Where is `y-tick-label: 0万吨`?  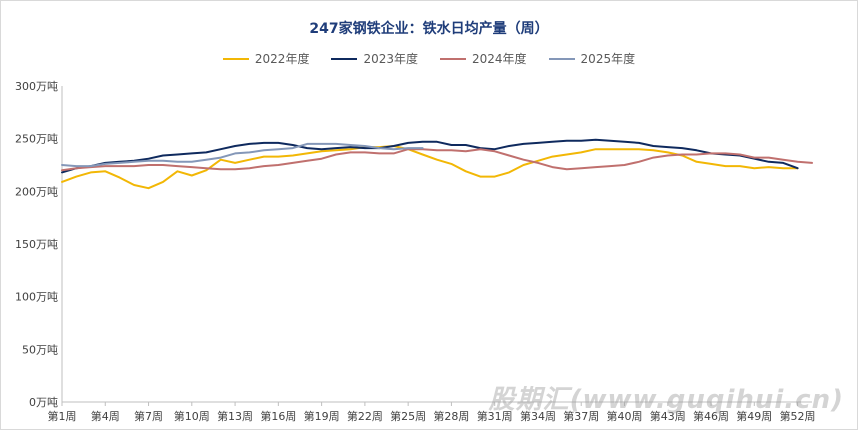
y-tick-label: 0万吨 is located at coordinates (43, 402).